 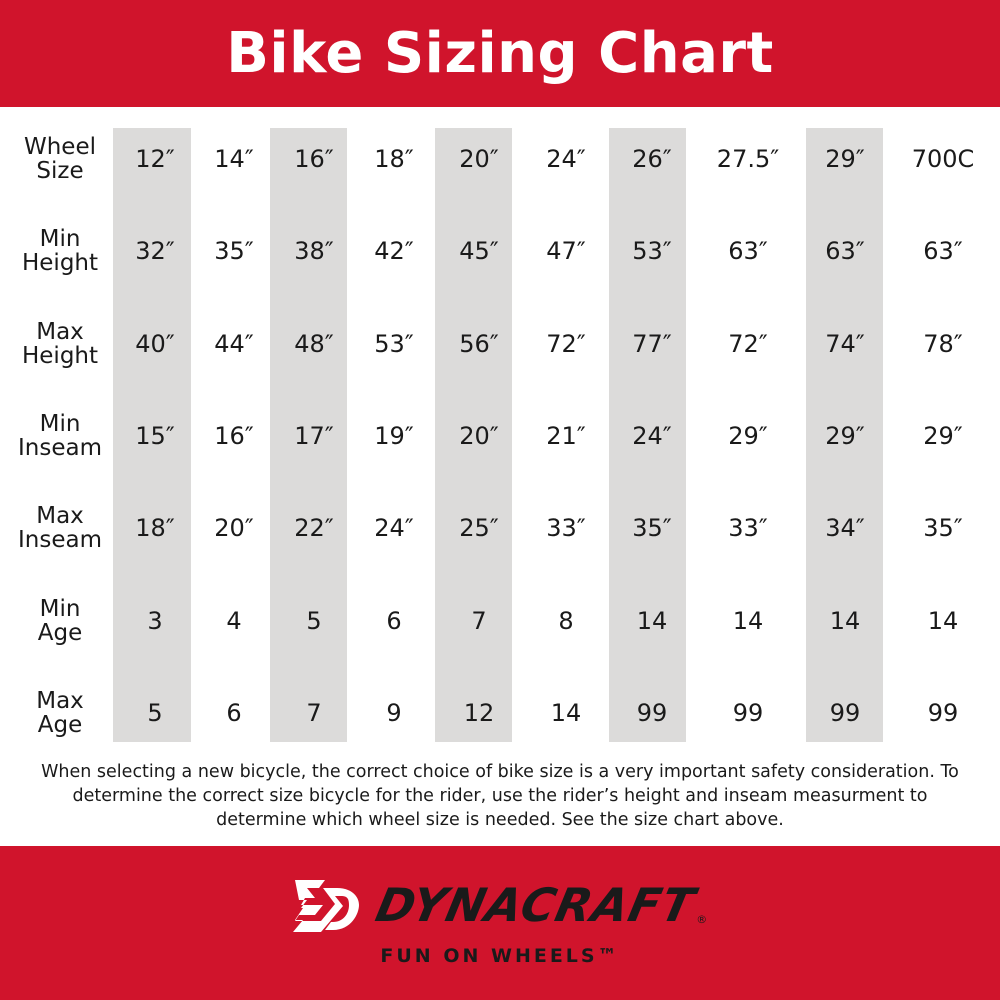 What do you see at coordinates (845, 528) in the screenshot?
I see `table-cell: 34″` at bounding box center [845, 528].